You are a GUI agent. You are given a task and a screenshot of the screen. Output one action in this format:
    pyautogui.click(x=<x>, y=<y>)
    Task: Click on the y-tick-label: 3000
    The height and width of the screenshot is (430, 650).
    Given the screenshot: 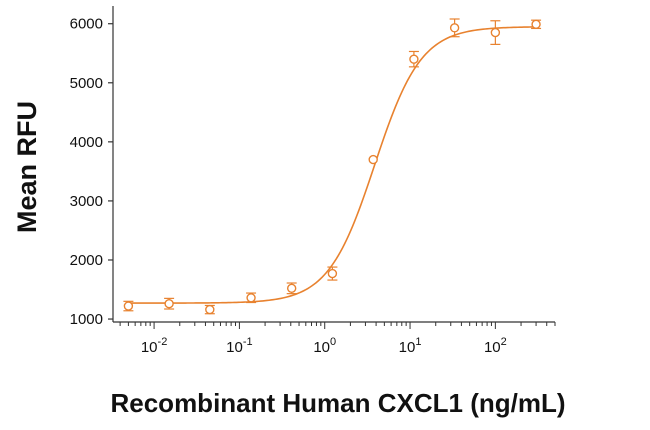 What is the action you would take?
    pyautogui.click(x=86, y=201)
    